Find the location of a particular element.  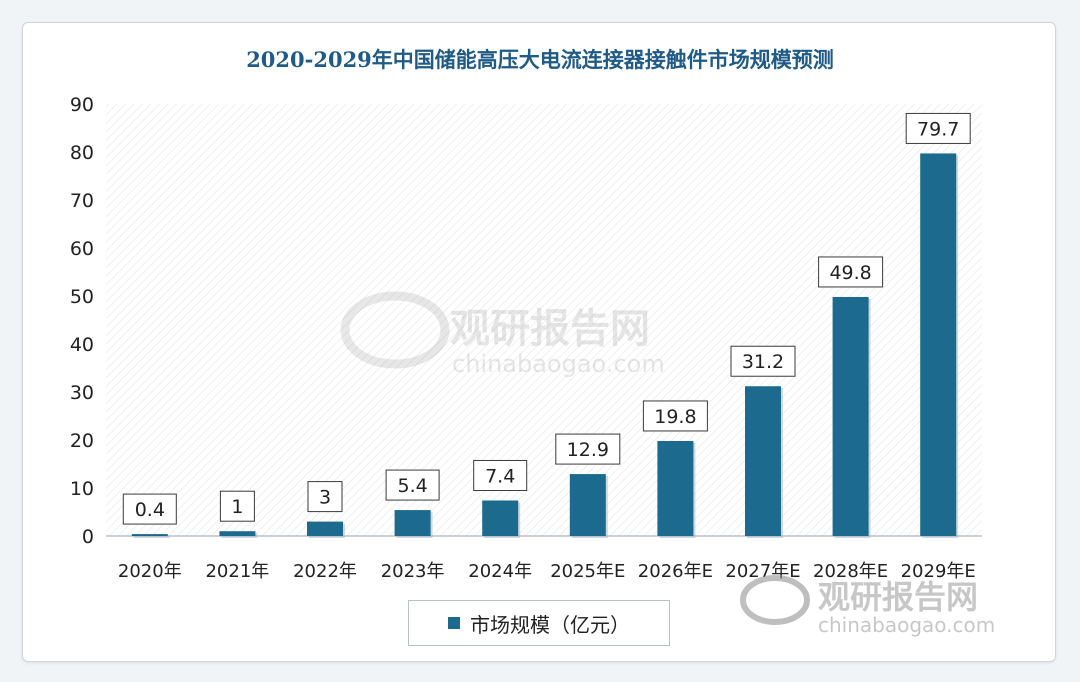

x-tick-label: 2026年E is located at coordinates (675, 571).